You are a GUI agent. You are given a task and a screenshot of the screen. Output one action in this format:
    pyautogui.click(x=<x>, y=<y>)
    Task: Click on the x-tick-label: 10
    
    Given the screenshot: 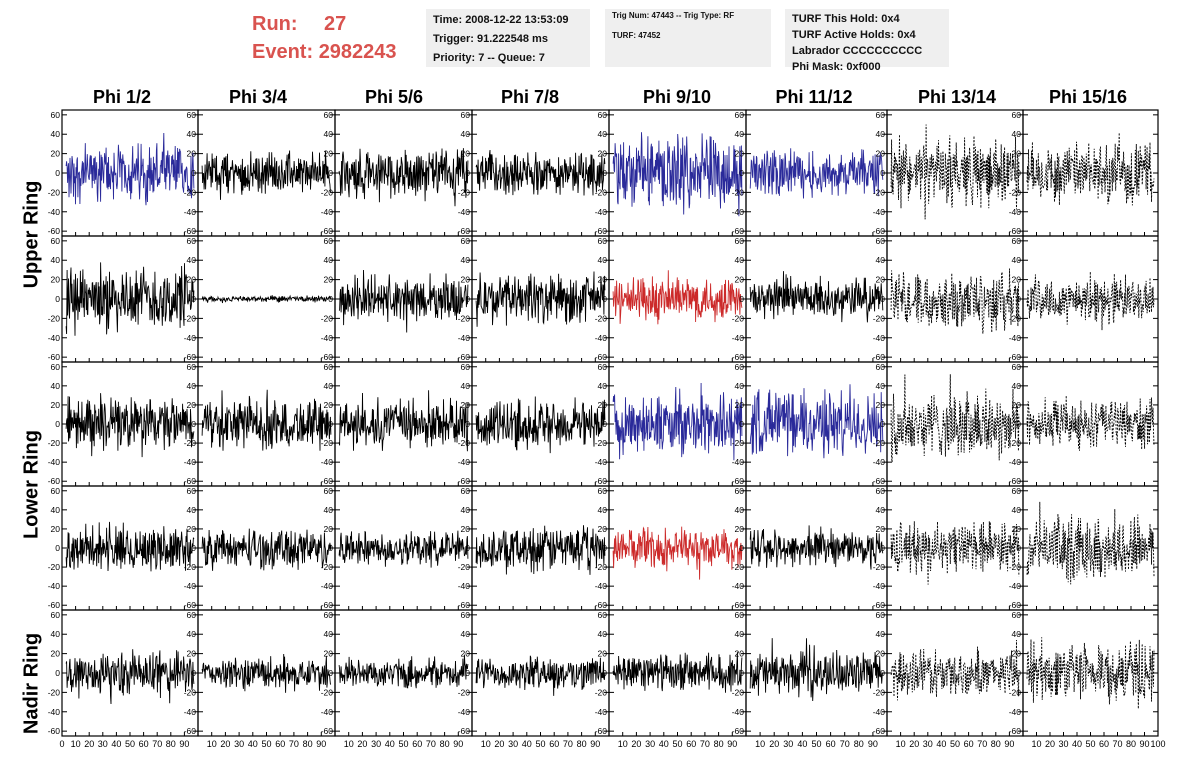 What is the action you would take?
    pyautogui.click(x=901, y=744)
    